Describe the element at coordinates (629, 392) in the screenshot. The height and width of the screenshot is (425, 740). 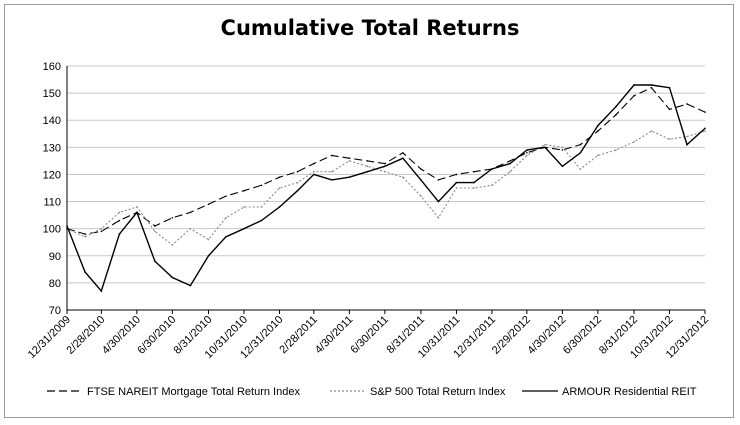
I see `legend-label-3: ARMOUR Residential REIT` at that location.